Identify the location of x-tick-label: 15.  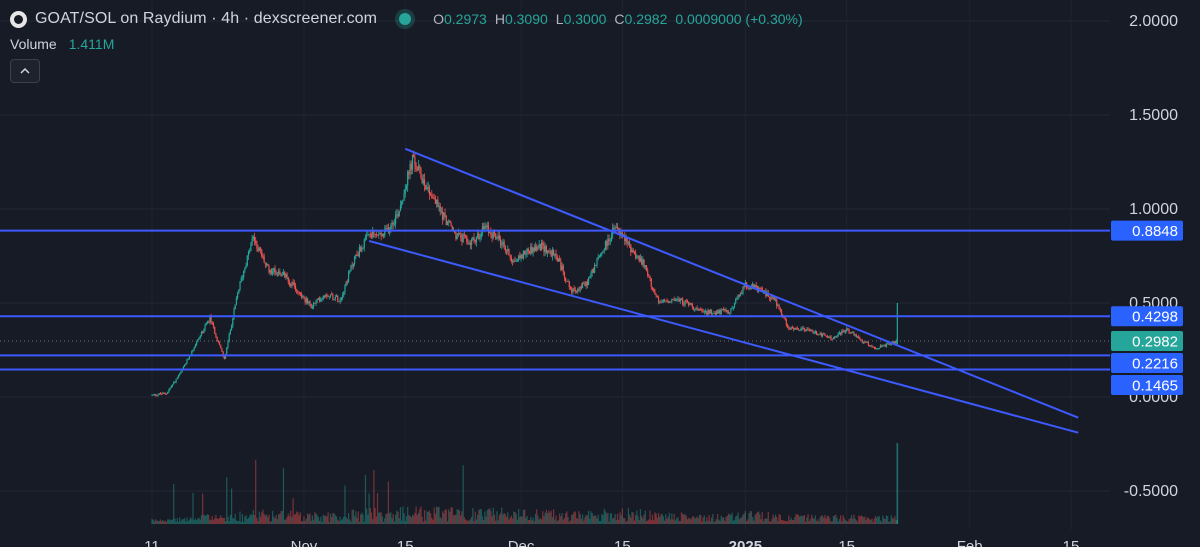
(1071, 542).